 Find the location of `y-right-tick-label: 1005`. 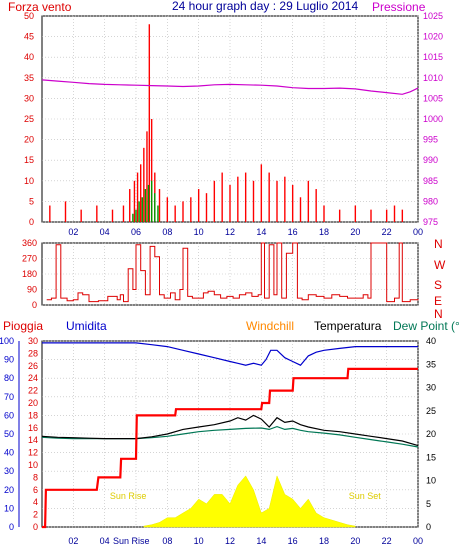

y-right-tick-label: 1005 is located at coordinates (433, 98).